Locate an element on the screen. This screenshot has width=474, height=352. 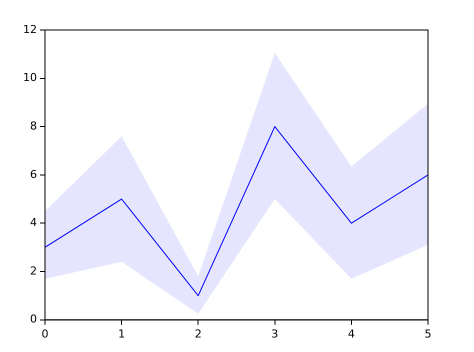
x-tick-label: 3 is located at coordinates (274, 333).